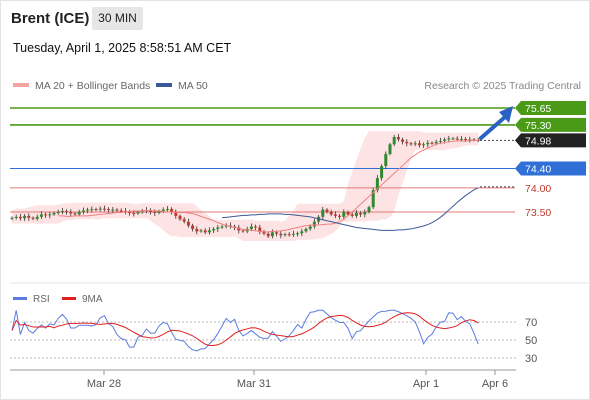  Describe the element at coordinates (495, 384) in the screenshot. I see `x-tick-label-3: Apr 6` at that location.